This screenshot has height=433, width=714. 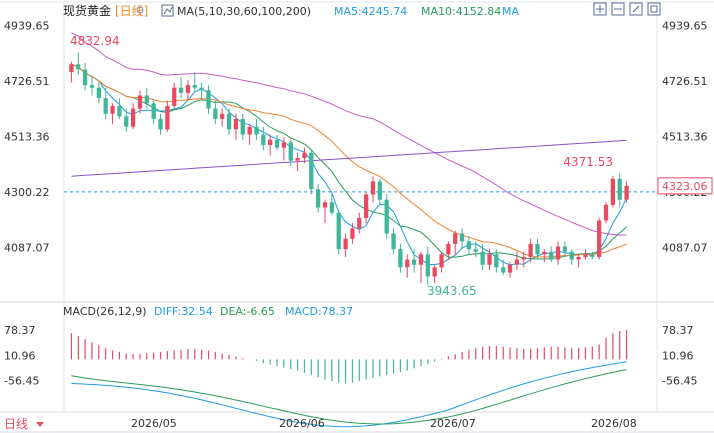 What do you see at coordinates (614, 423) in the screenshot?
I see `date-tick-aug: 2026/08` at bounding box center [614, 423].